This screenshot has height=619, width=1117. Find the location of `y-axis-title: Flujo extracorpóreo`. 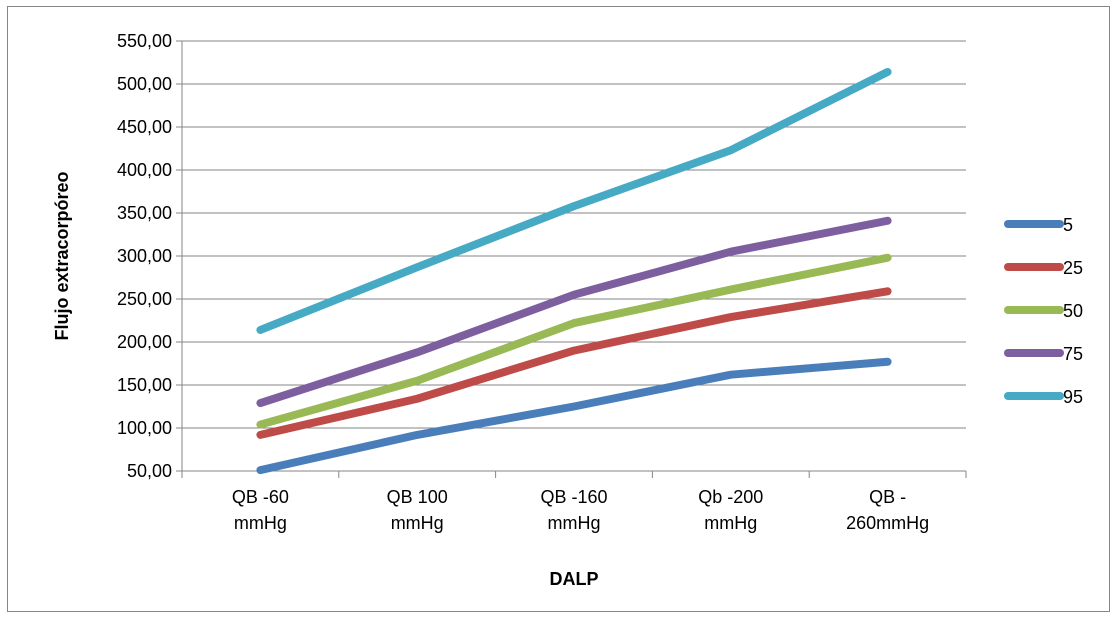

y-axis-title: Flujo extracorpóreo is located at coordinates (62, 255).